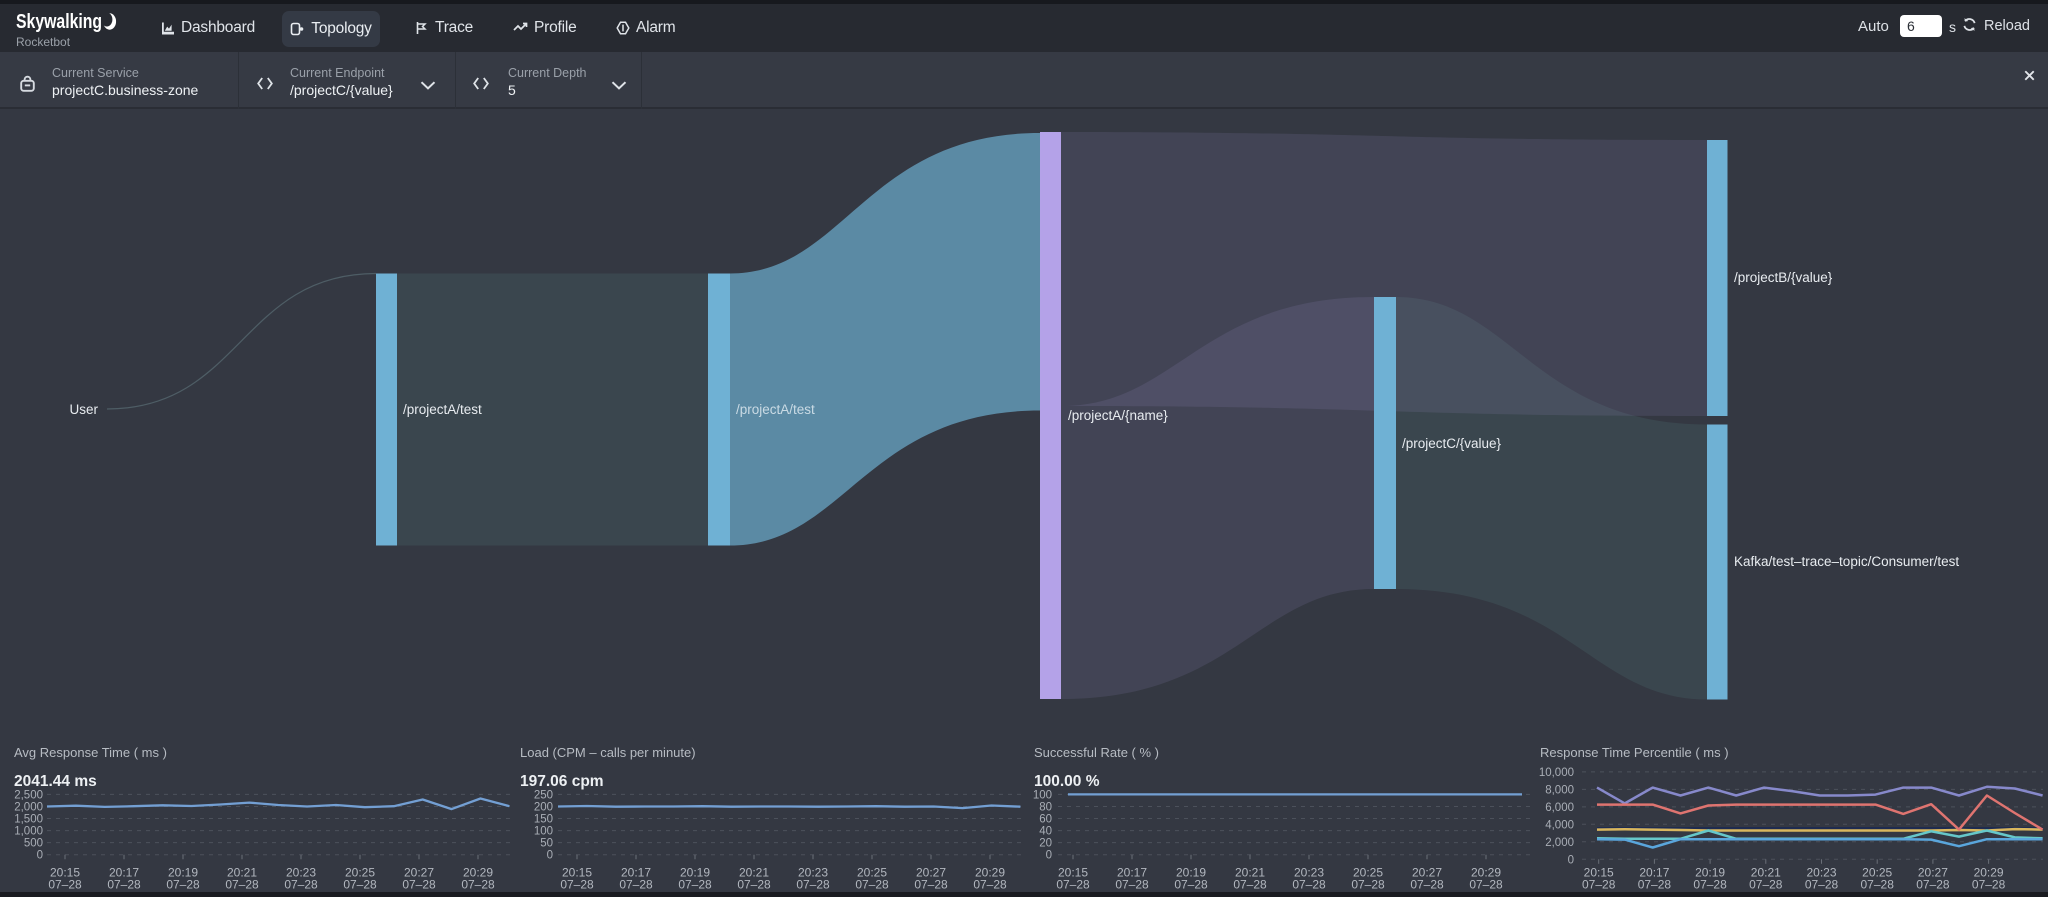 The image size is (2048, 897). I want to click on svg-text: 100.00 %, so click(1067, 781).